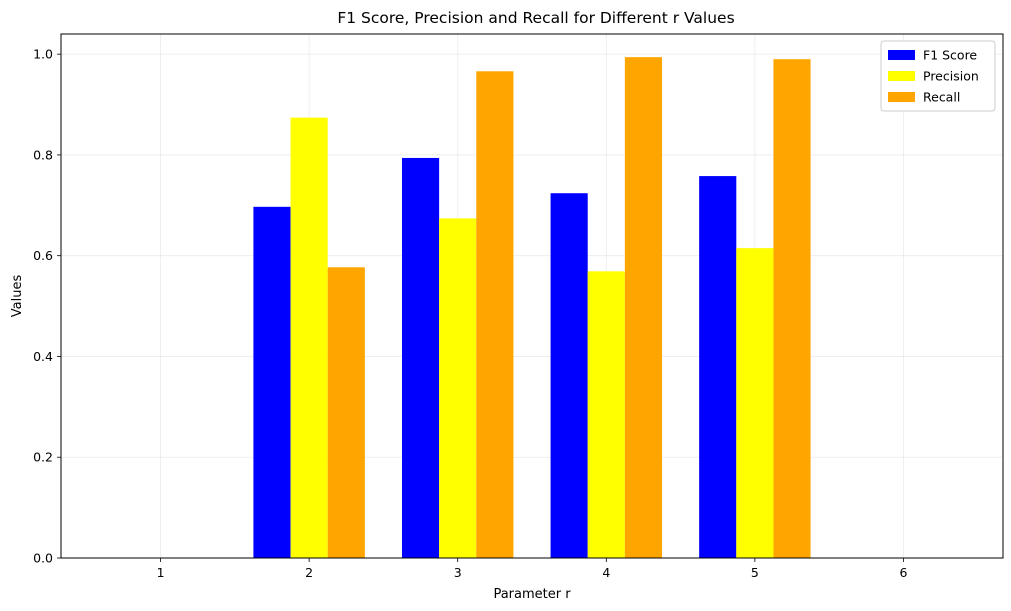 The width and height of the screenshot is (1011, 611). What do you see at coordinates (606, 414) in the screenshot?
I see `bar-precision-r4` at bounding box center [606, 414].